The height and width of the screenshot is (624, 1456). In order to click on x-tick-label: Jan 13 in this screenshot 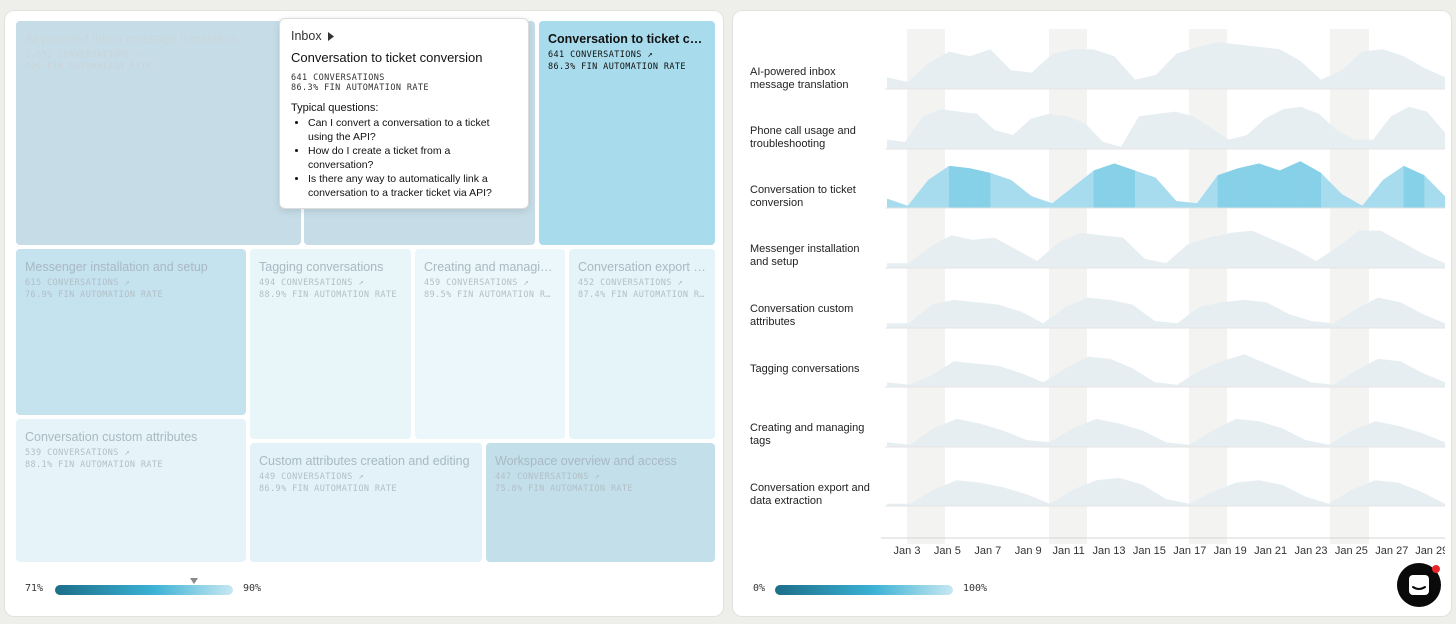, I will do `click(1109, 551)`.